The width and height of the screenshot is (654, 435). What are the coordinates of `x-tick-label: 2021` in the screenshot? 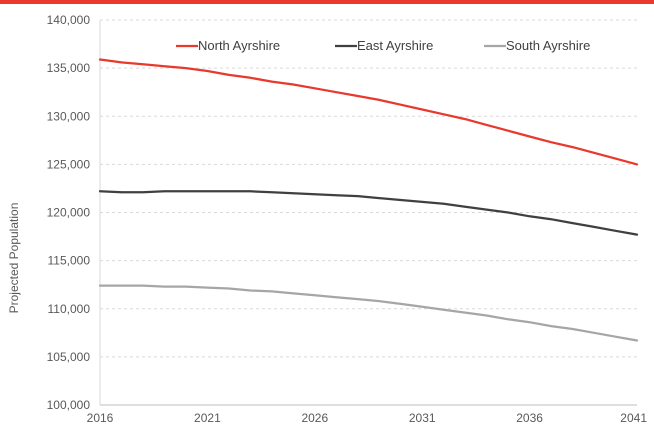 It's located at (207, 418).